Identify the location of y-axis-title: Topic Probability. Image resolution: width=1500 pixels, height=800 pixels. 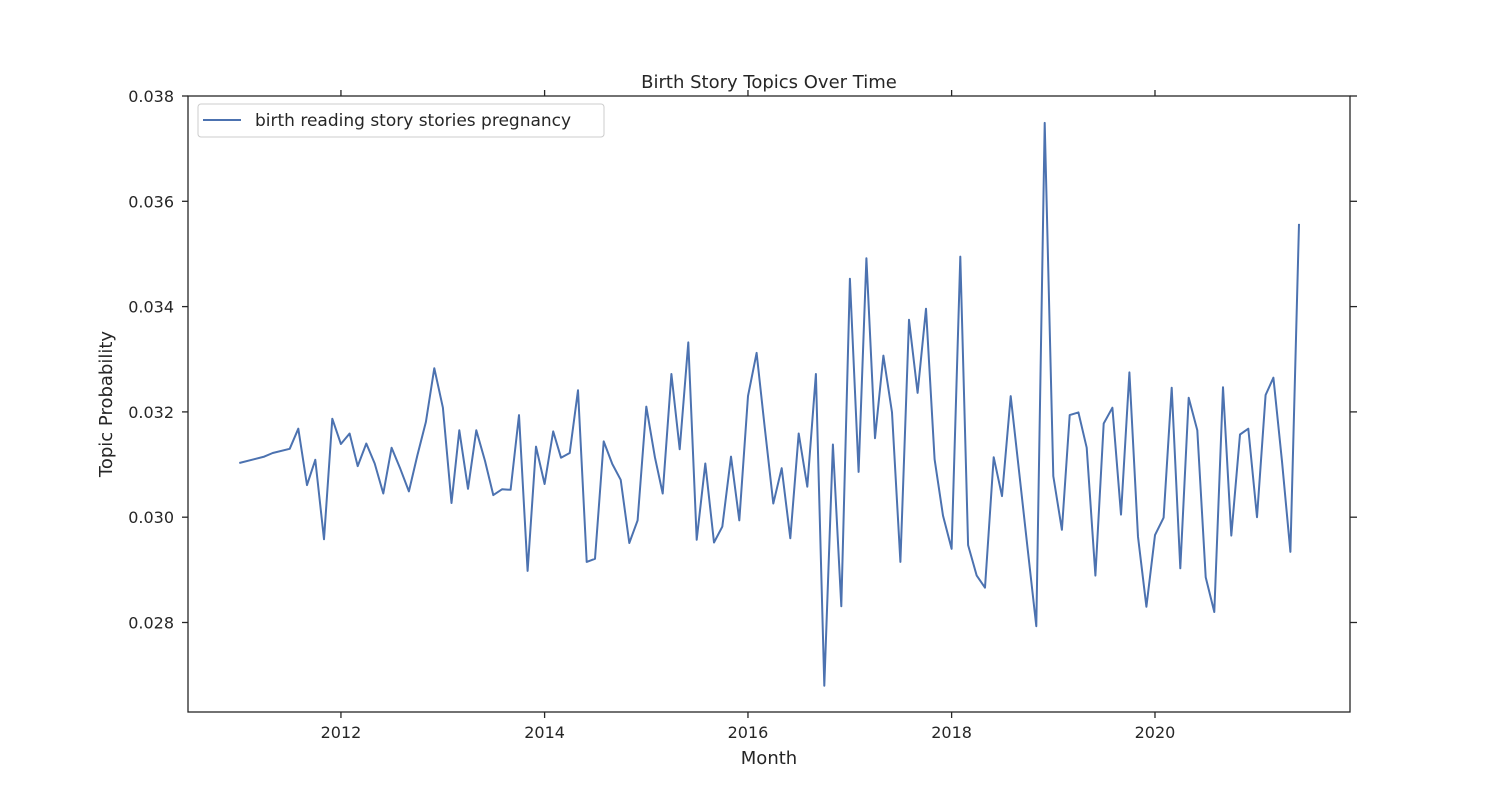
(106, 404).